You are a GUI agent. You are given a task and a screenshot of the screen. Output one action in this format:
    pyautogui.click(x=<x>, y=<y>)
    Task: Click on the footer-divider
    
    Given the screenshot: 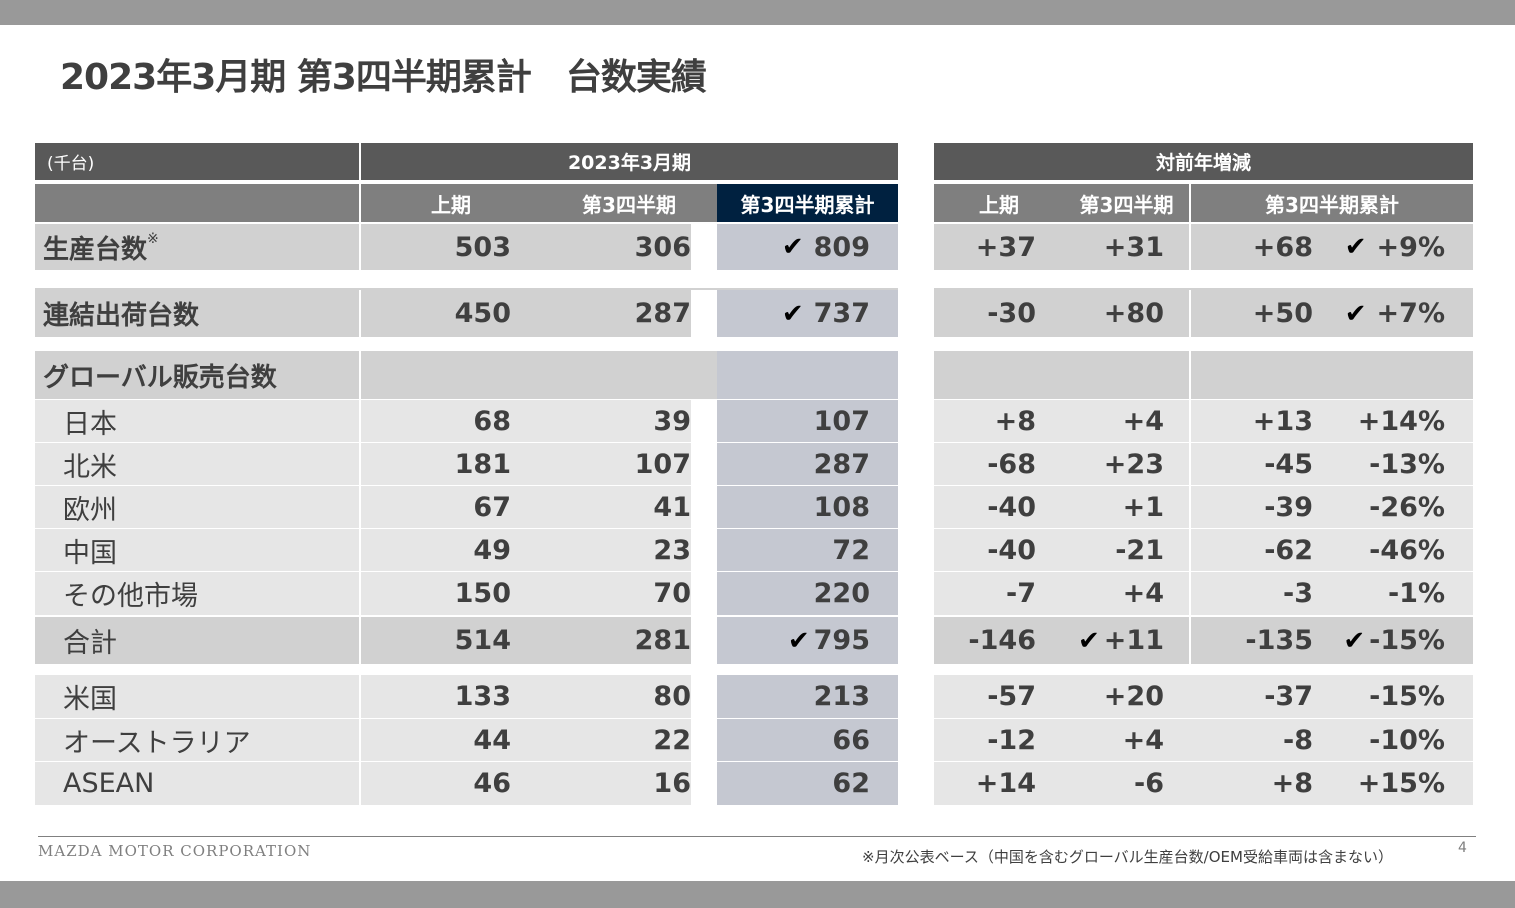 What is the action you would take?
    pyautogui.click(x=757, y=836)
    